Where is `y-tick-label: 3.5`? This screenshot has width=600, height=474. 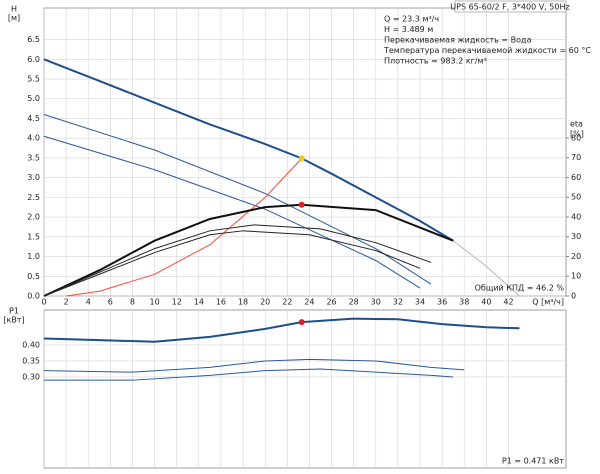 y-tick-label: 3.5 is located at coordinates (33, 157).